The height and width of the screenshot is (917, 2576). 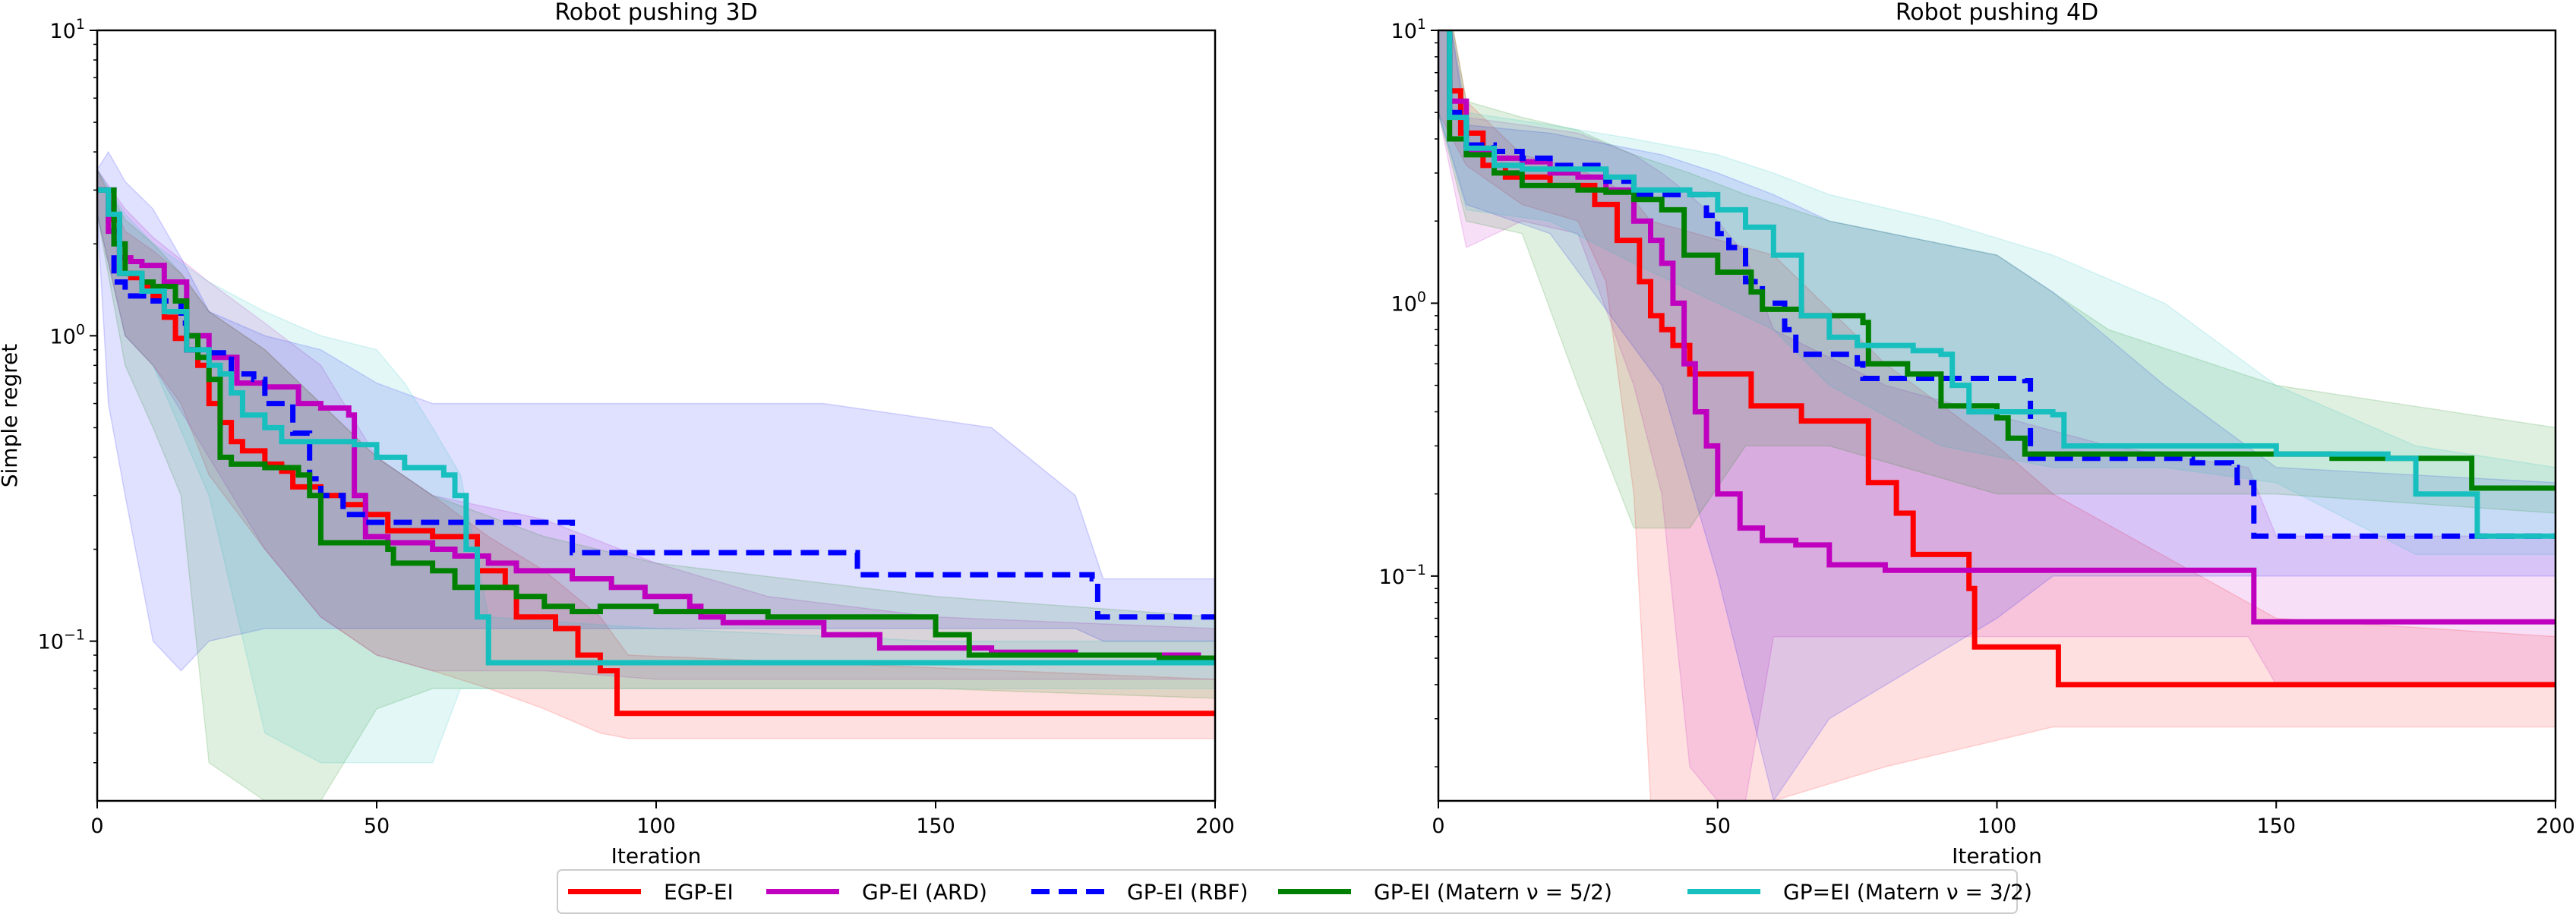 I want to click on y-axis-label: Simple regret, so click(x=11, y=416).